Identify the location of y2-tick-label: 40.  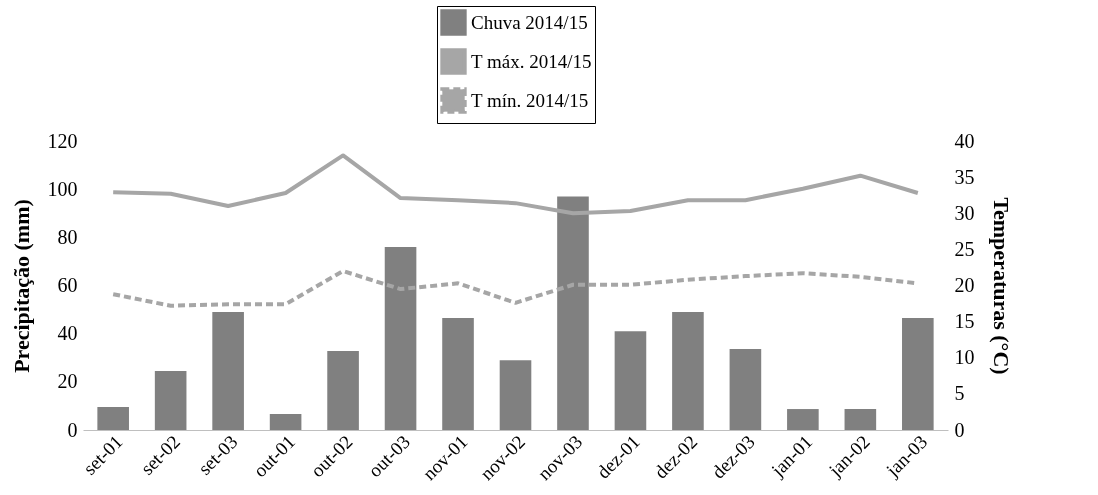
(964, 140).